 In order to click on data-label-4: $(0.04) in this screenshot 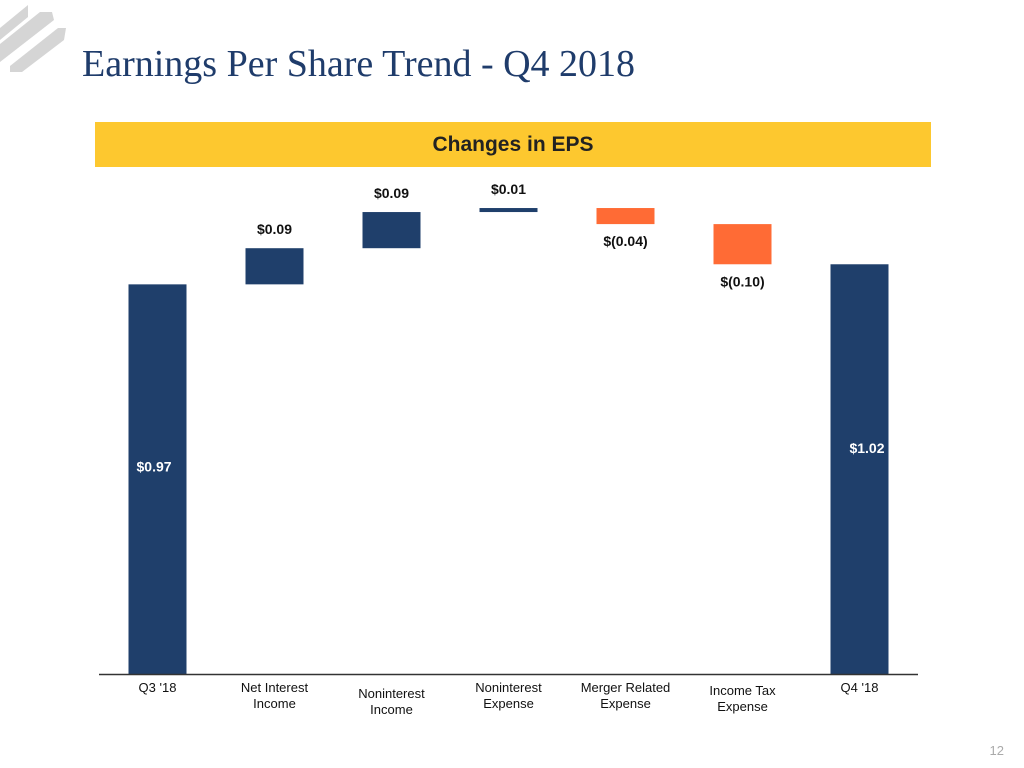, I will do `click(625, 241)`.